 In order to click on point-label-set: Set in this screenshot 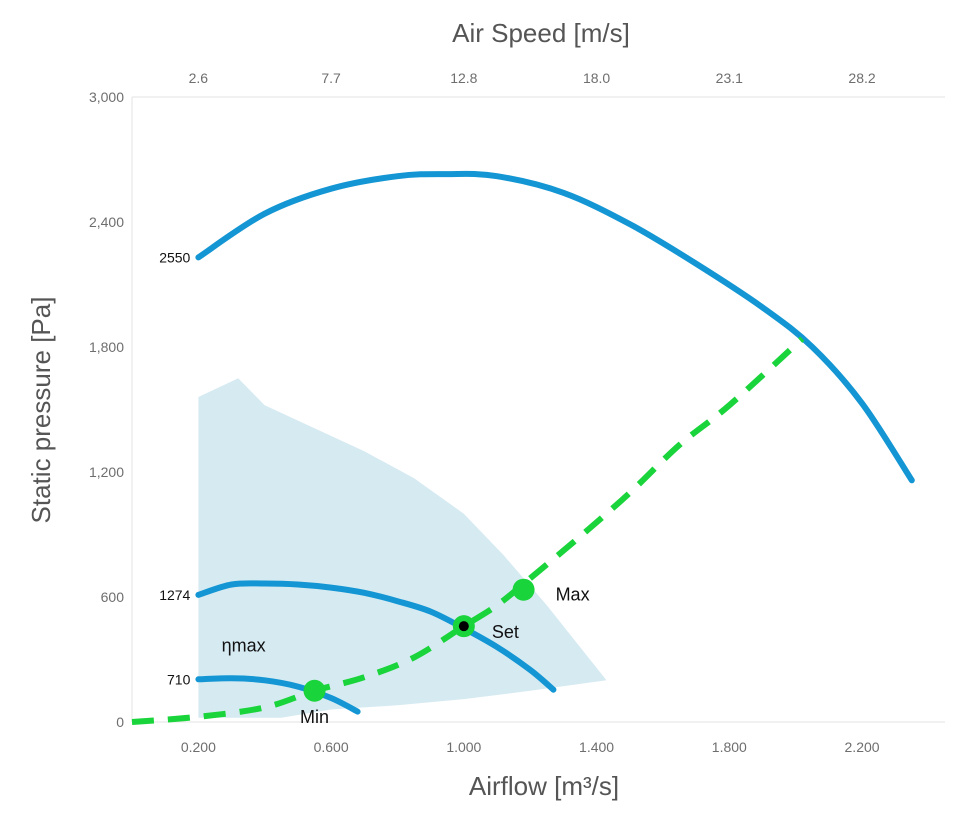, I will do `click(505, 632)`.